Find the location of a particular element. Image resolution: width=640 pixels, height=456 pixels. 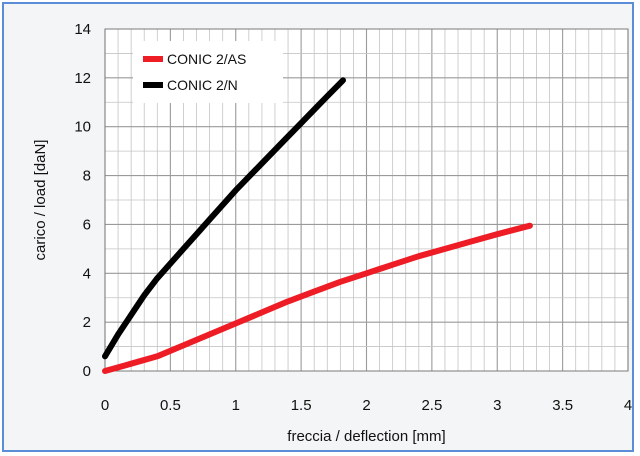

legend-box is located at coordinates (208, 72).